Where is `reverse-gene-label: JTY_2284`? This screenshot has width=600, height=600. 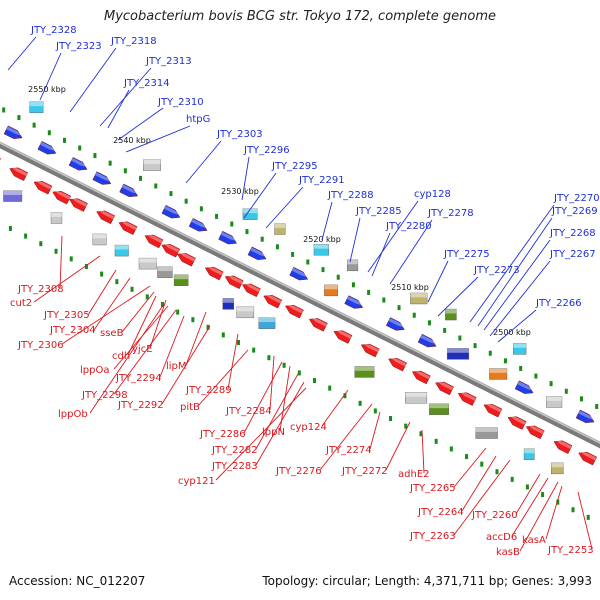 reverse-gene-label: JTY_2284 is located at coordinates (248, 411).